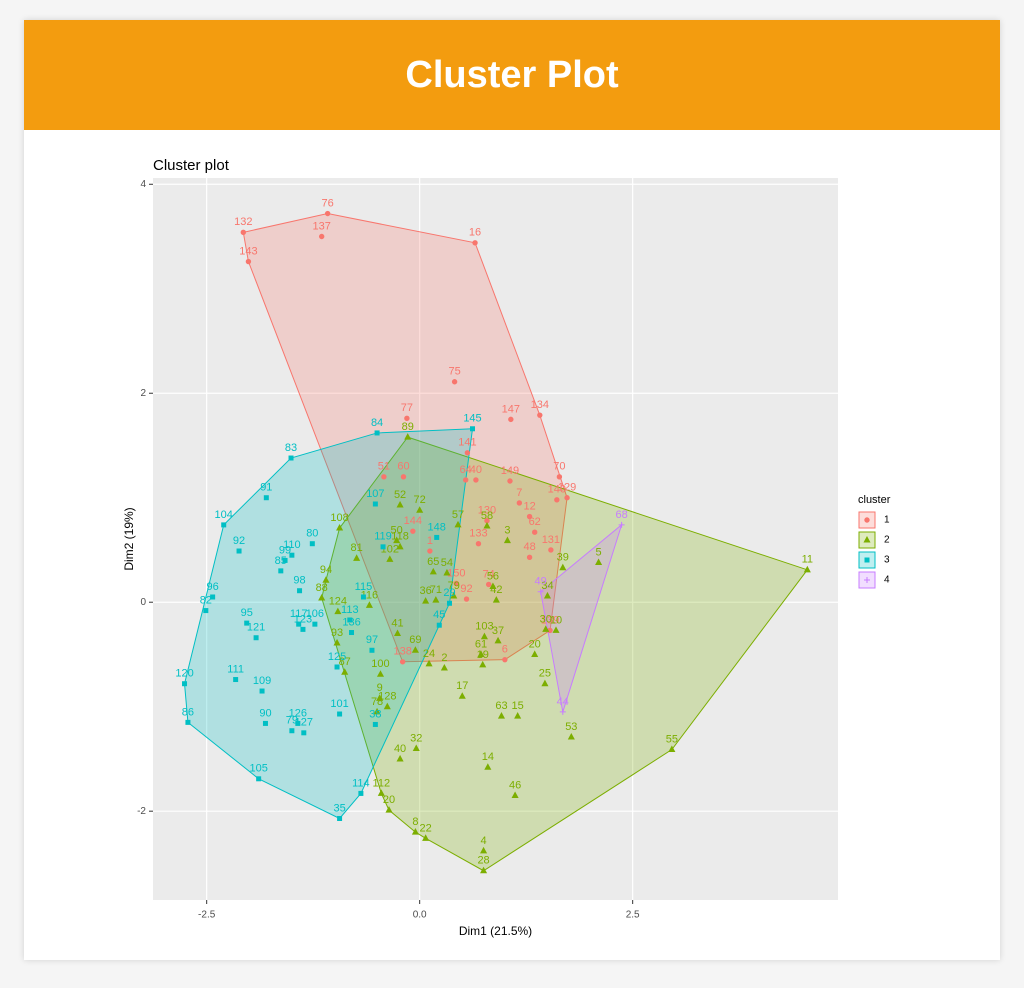  I want to click on point-label: 74, so click(489, 574).